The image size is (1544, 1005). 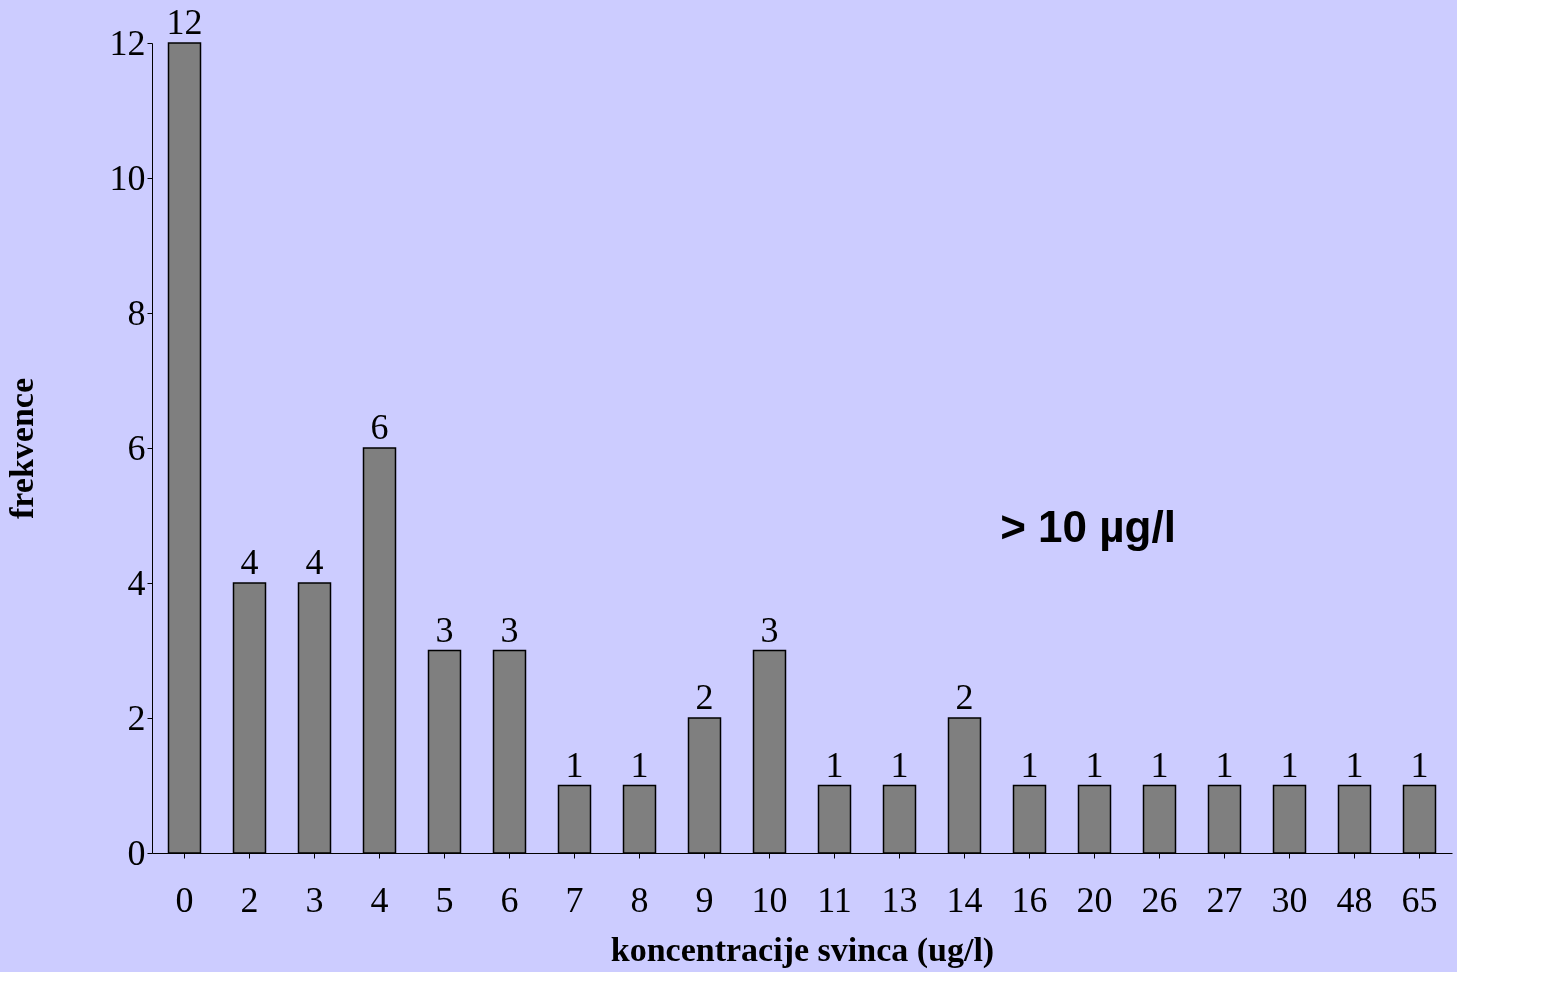 I want to click on x-tick-label: 27, so click(x=1224, y=899).